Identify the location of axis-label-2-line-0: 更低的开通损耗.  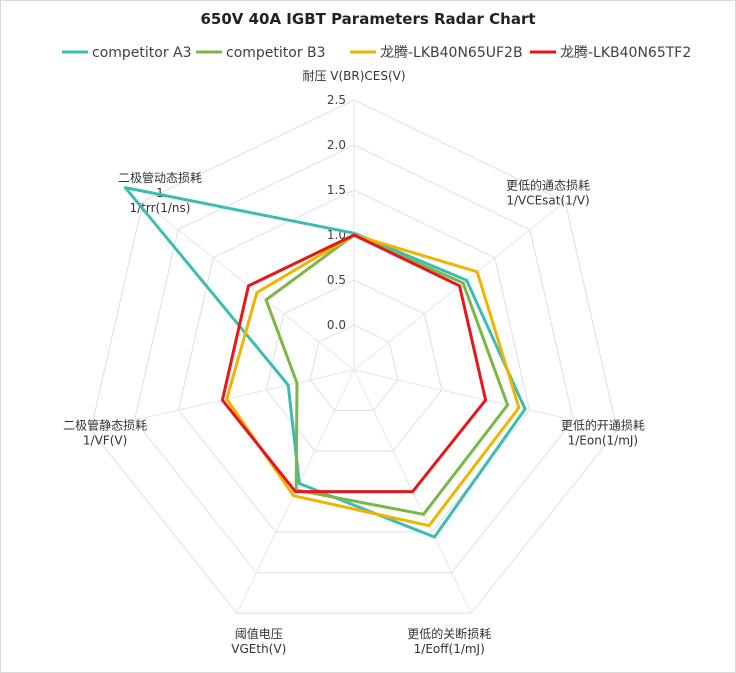
(603, 425).